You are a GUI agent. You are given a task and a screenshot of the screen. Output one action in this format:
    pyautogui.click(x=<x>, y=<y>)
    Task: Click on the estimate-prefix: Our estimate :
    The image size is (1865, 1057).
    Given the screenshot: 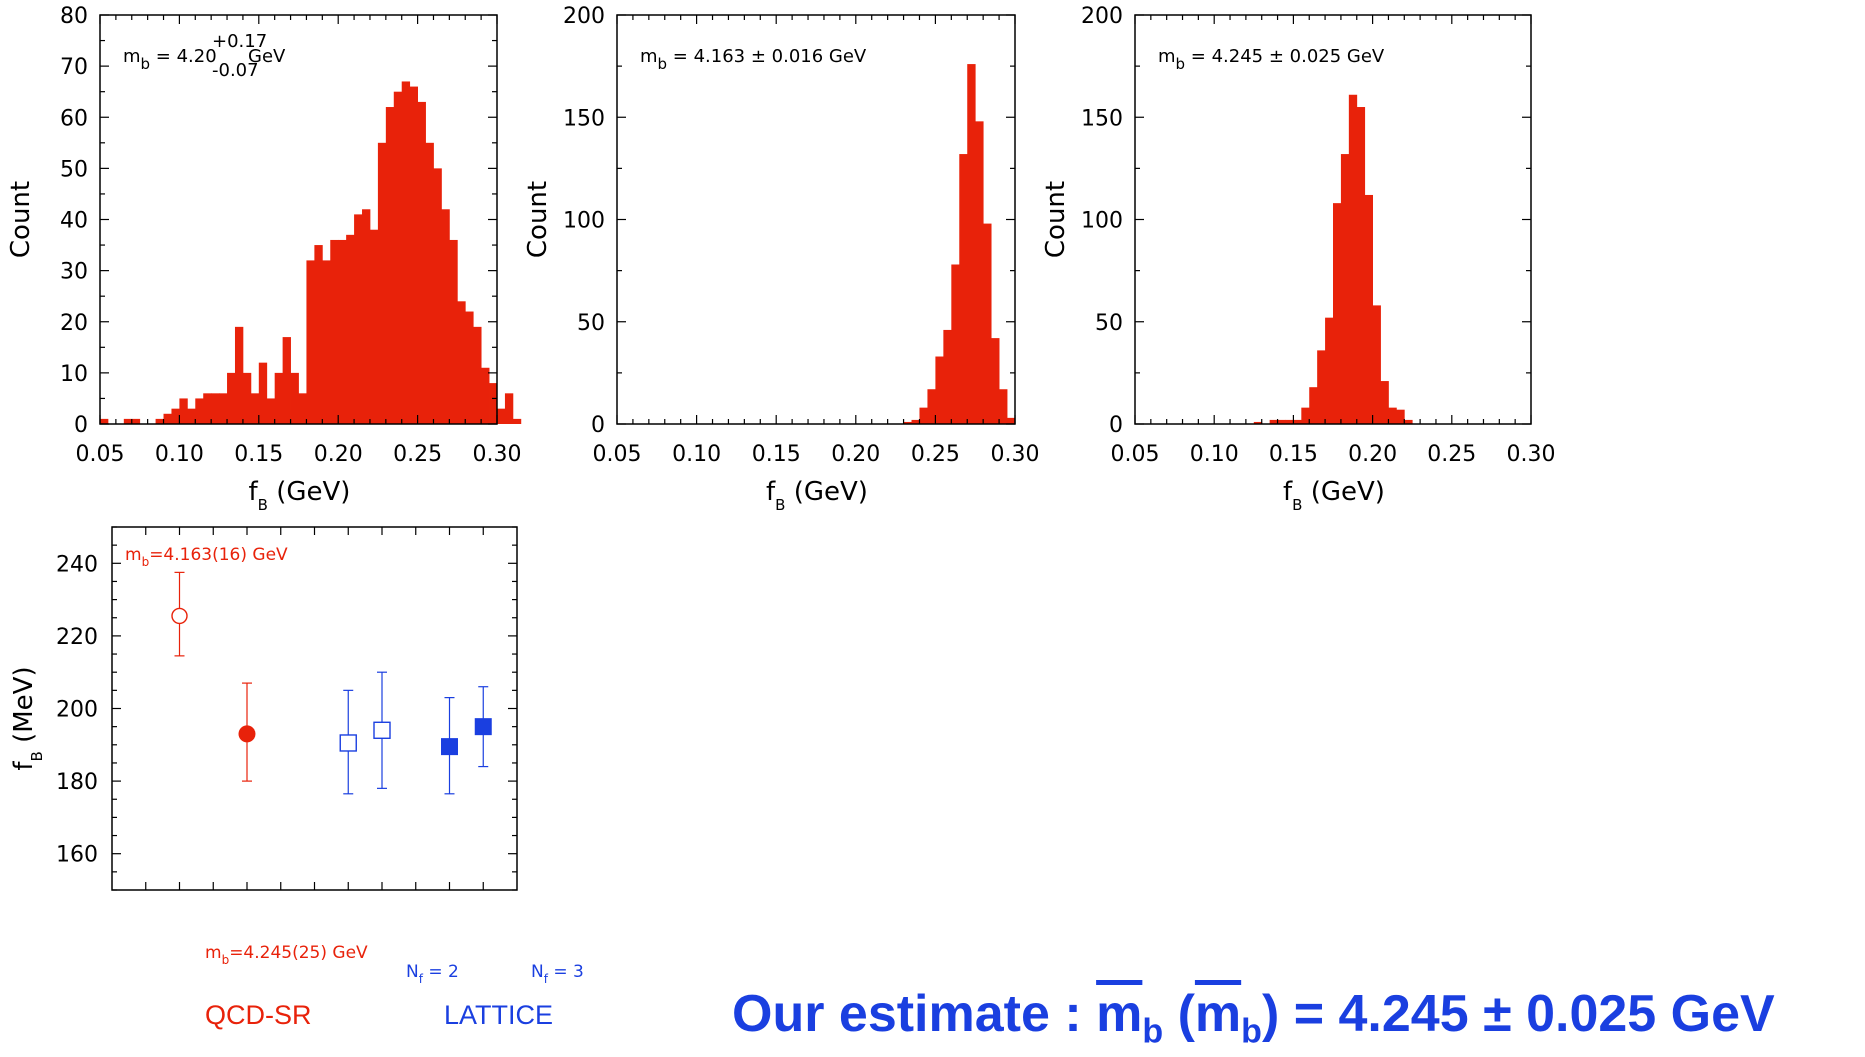 What is the action you would take?
    pyautogui.click(x=914, y=1014)
    